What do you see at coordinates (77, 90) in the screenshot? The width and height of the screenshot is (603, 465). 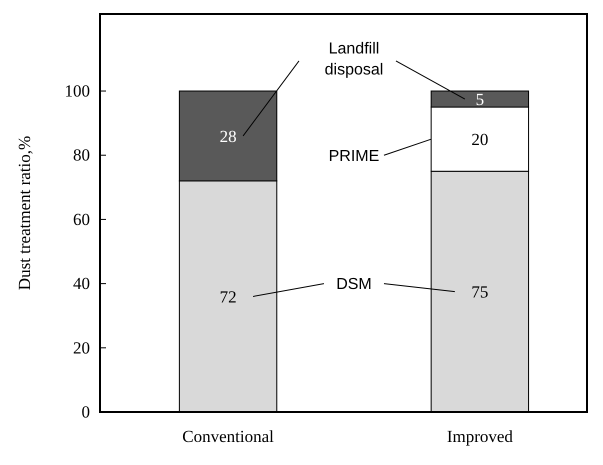 I see `y-tick-label: 100` at bounding box center [77, 90].